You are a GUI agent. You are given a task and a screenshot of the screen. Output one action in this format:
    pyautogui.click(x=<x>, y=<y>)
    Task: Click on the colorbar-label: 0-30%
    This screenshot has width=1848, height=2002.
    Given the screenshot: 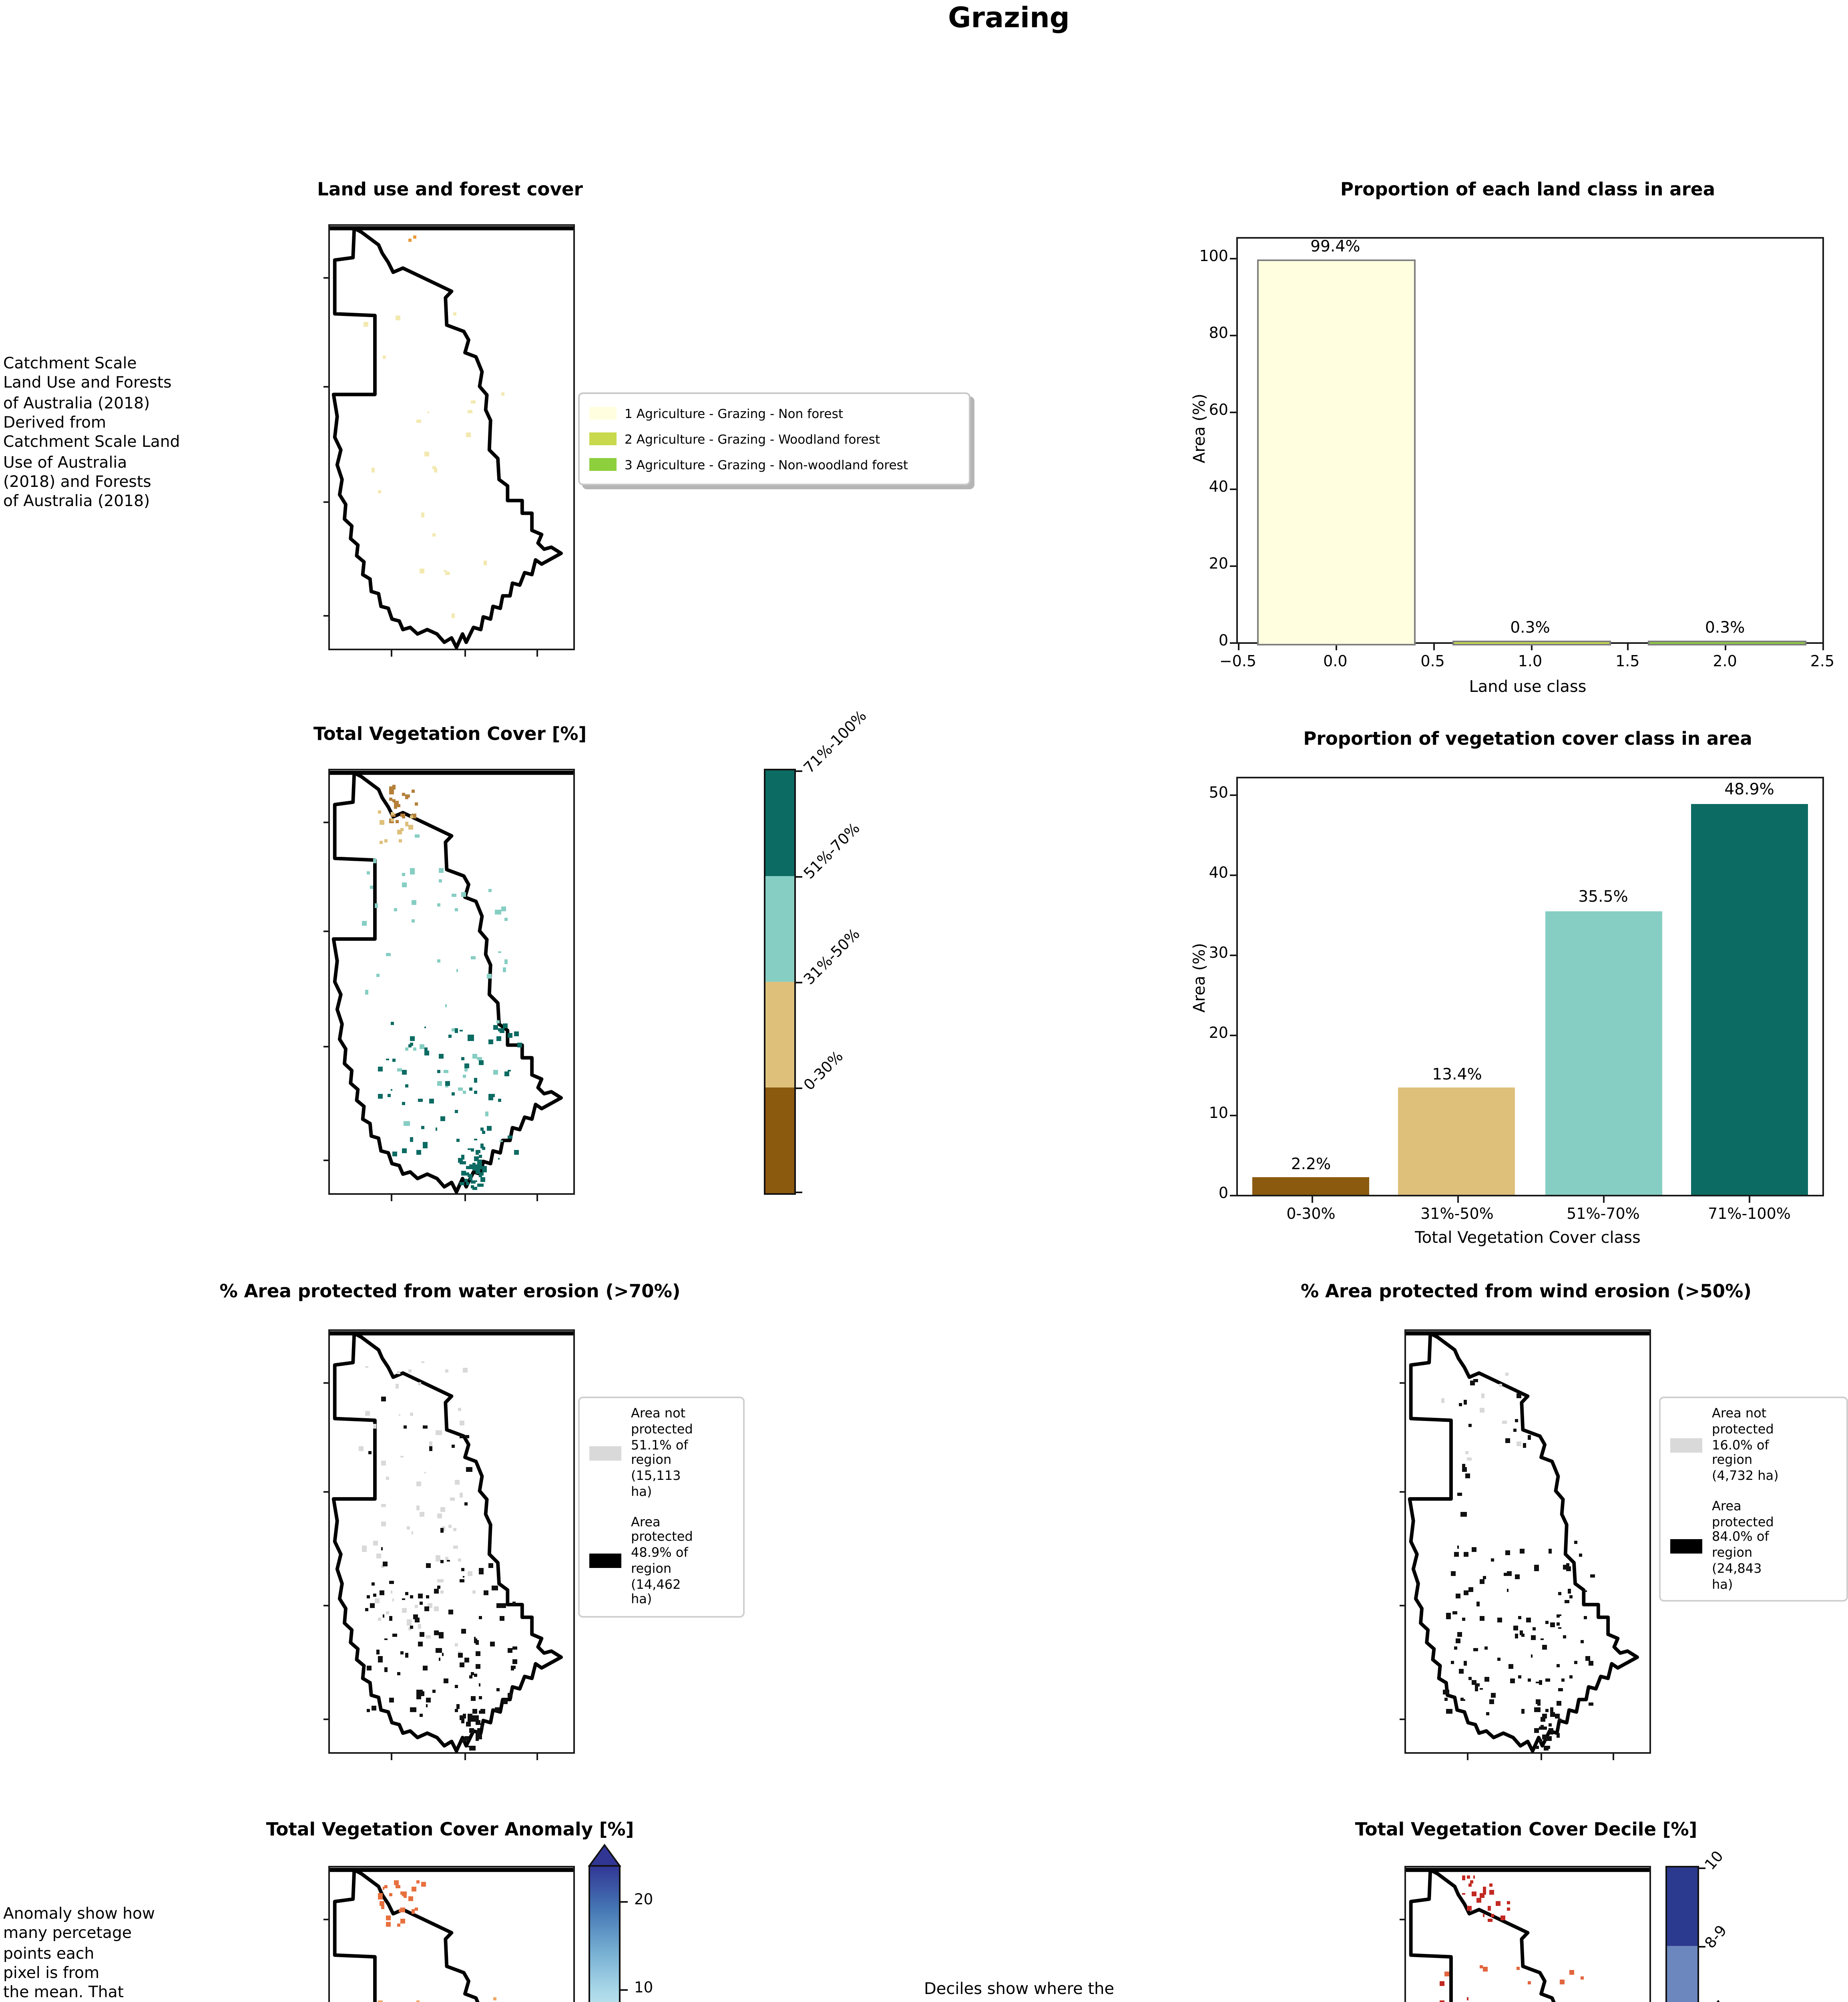 What is the action you would take?
    pyautogui.click(x=824, y=1071)
    